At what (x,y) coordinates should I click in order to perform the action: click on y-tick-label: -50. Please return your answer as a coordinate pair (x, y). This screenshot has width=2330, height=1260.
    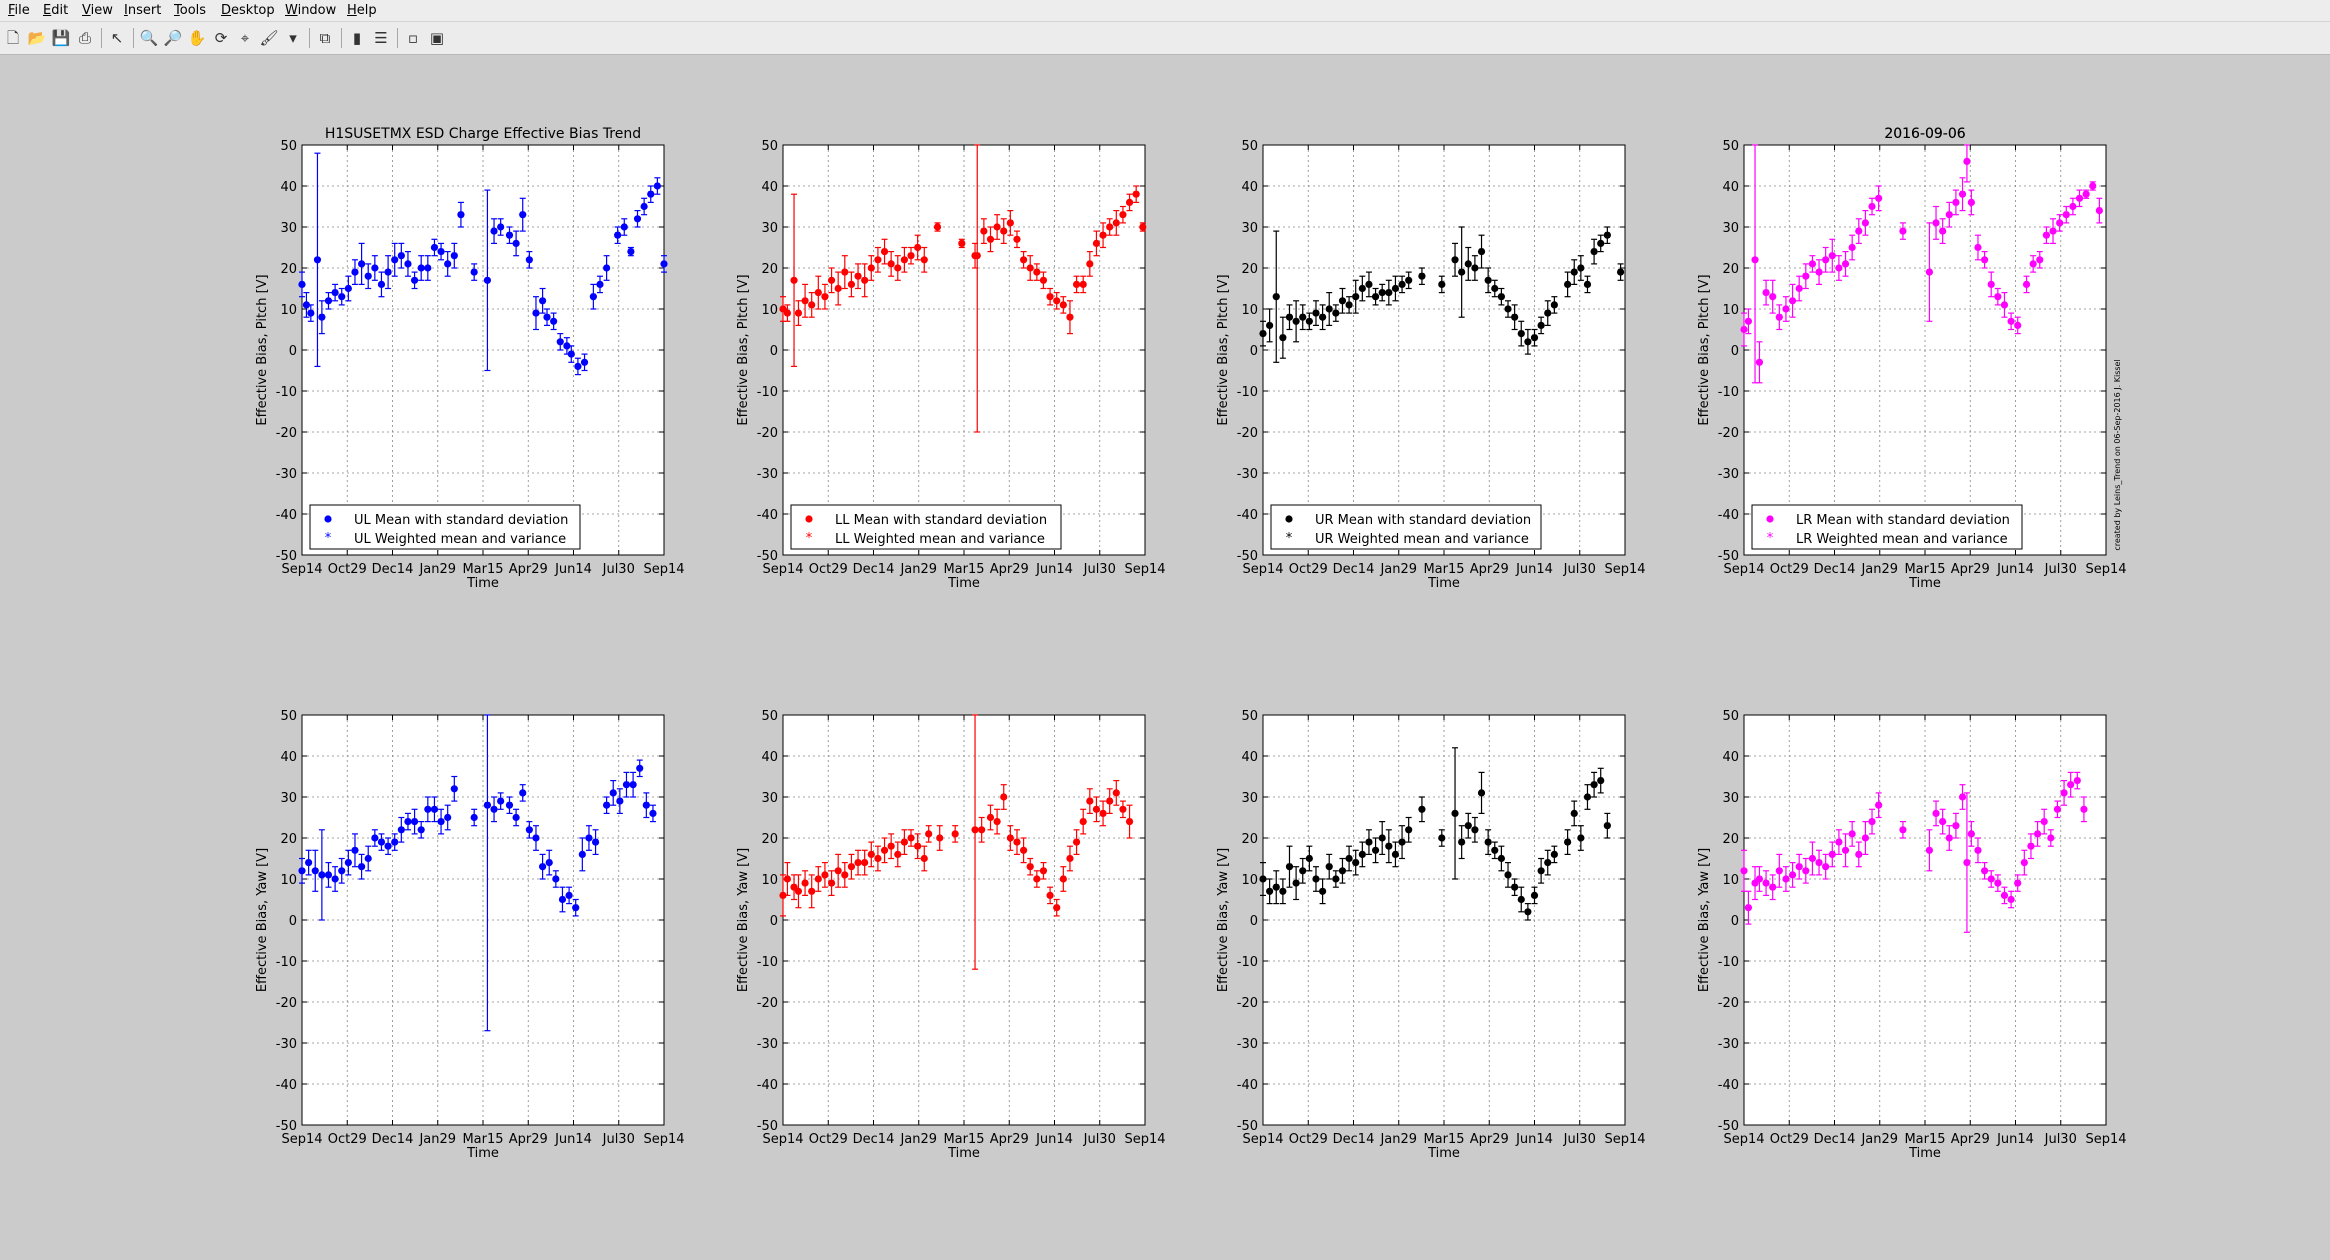
    Looking at the image, I should click on (1728, 556).